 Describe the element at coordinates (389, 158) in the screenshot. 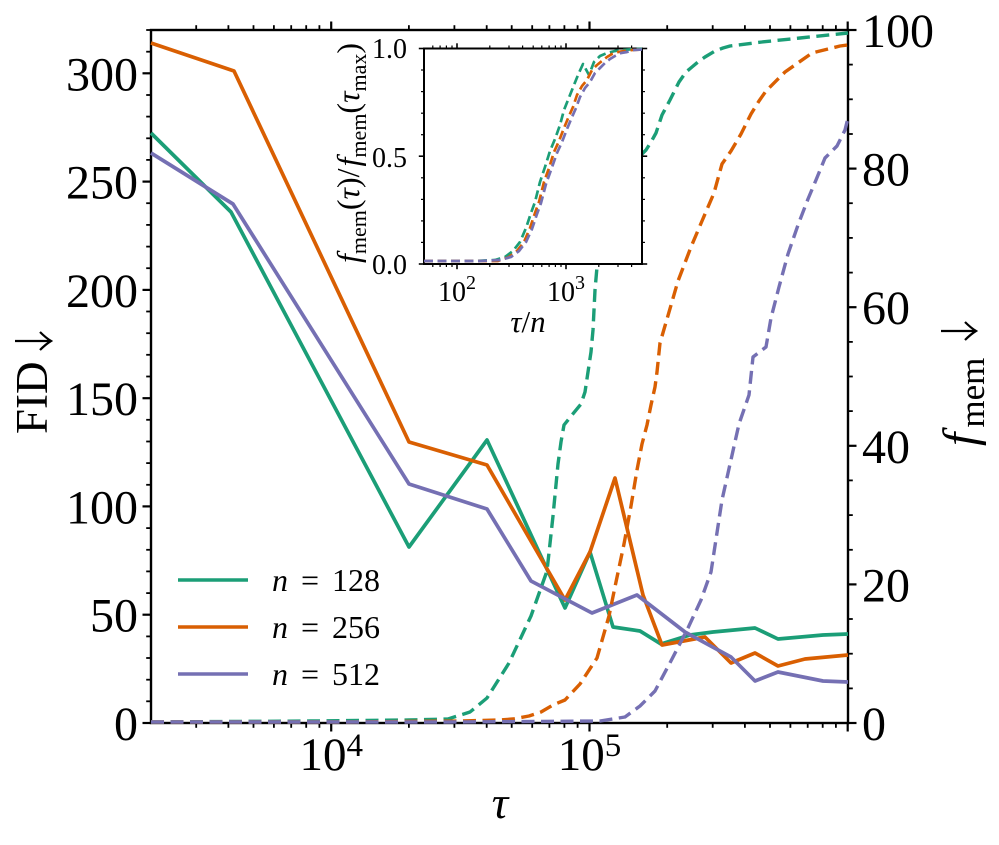

I see `svg-text: 0.5` at that location.